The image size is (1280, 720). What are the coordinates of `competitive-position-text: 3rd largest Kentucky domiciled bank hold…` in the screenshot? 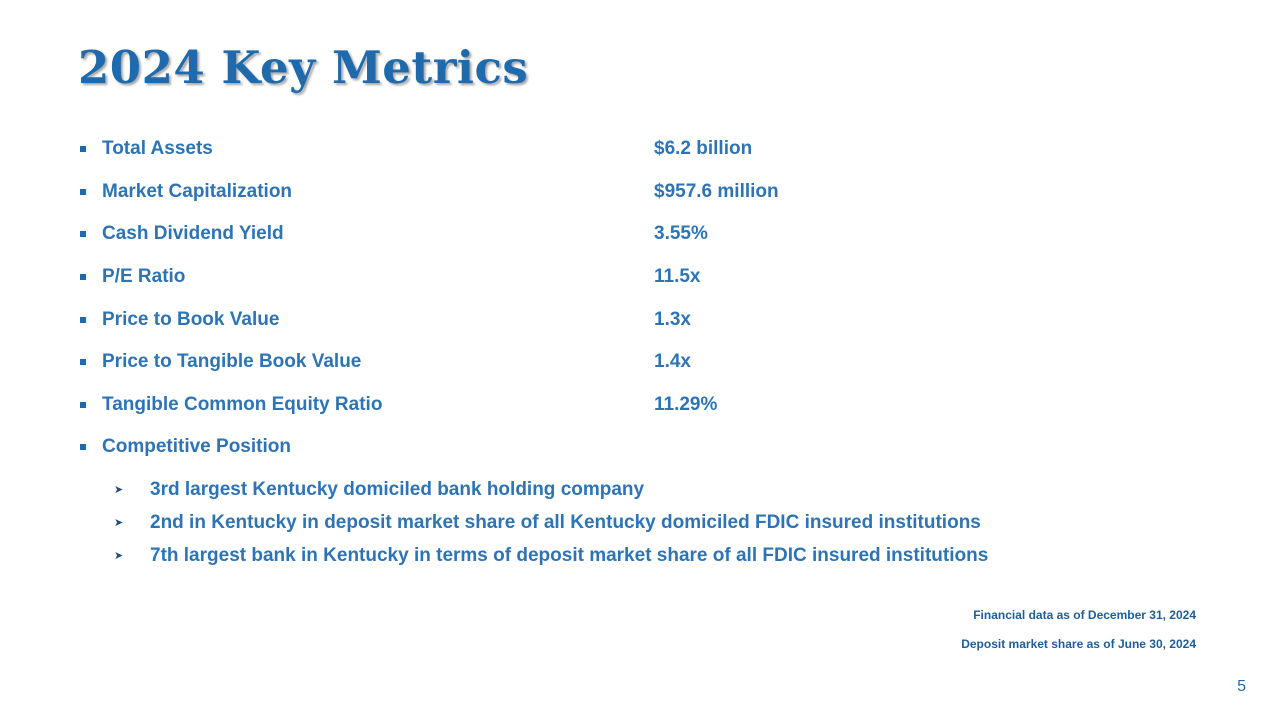 It's located at (397, 489).